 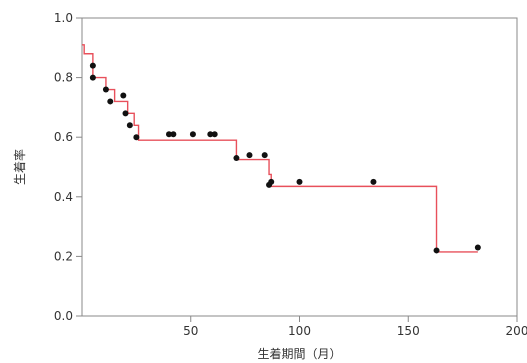 I want to click on y-tick-label-1: 0.2, so click(x=63, y=256).